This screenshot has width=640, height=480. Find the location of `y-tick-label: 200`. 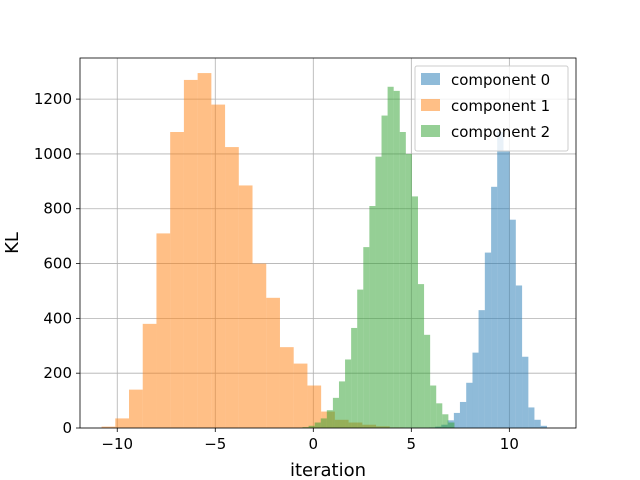

y-tick-label: 200 is located at coordinates (57, 373).